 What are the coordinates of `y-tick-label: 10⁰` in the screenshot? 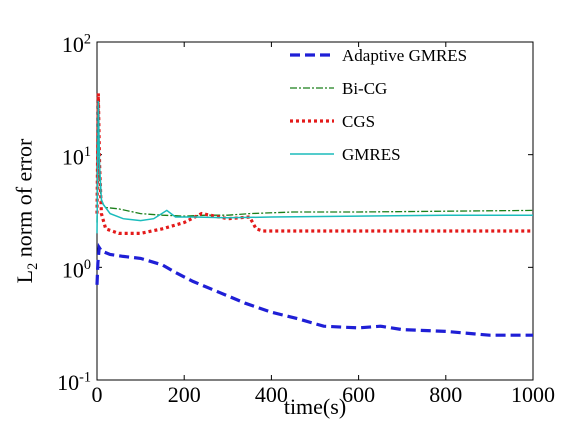 It's located at (76, 270).